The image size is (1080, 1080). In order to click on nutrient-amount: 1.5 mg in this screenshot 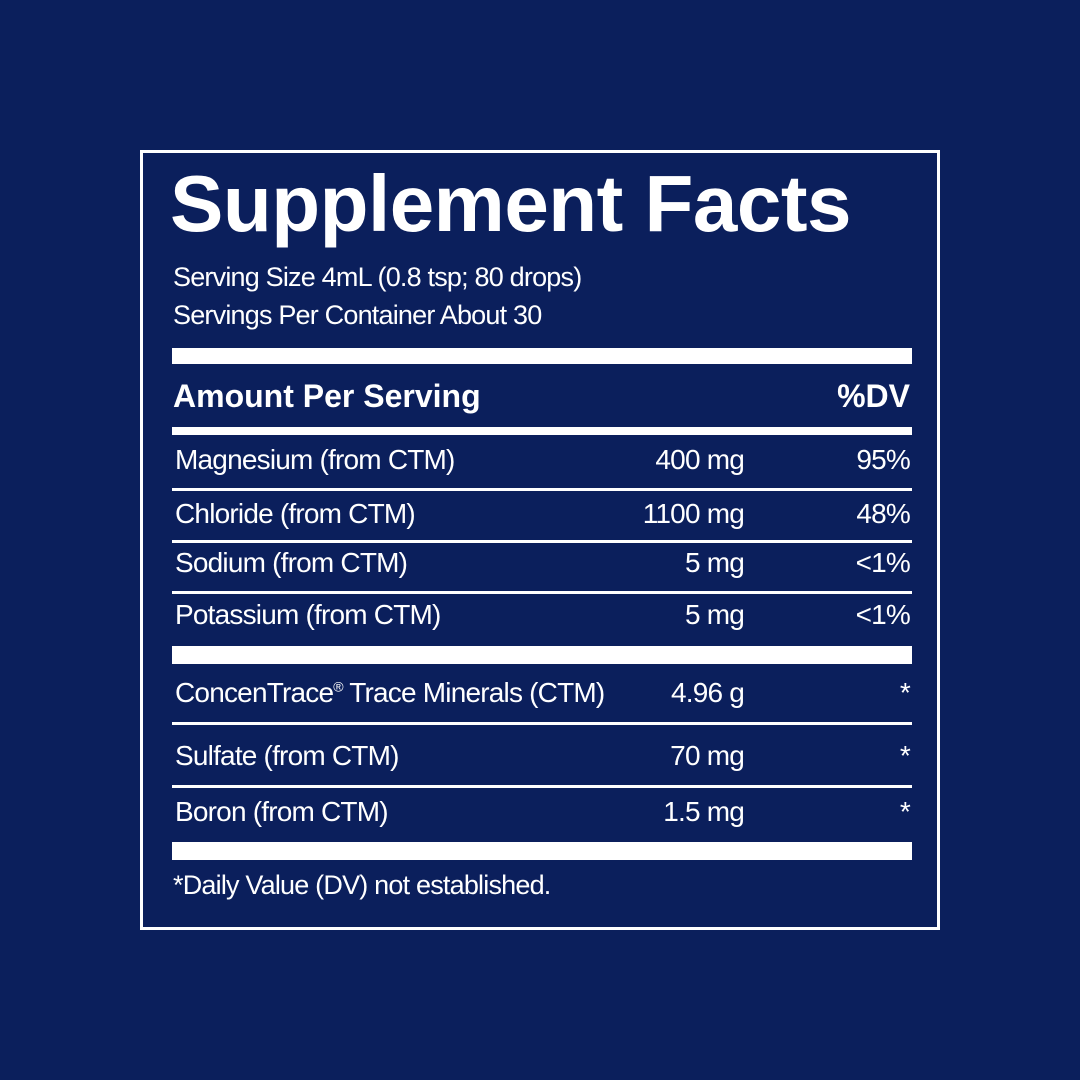, I will do `click(704, 811)`.